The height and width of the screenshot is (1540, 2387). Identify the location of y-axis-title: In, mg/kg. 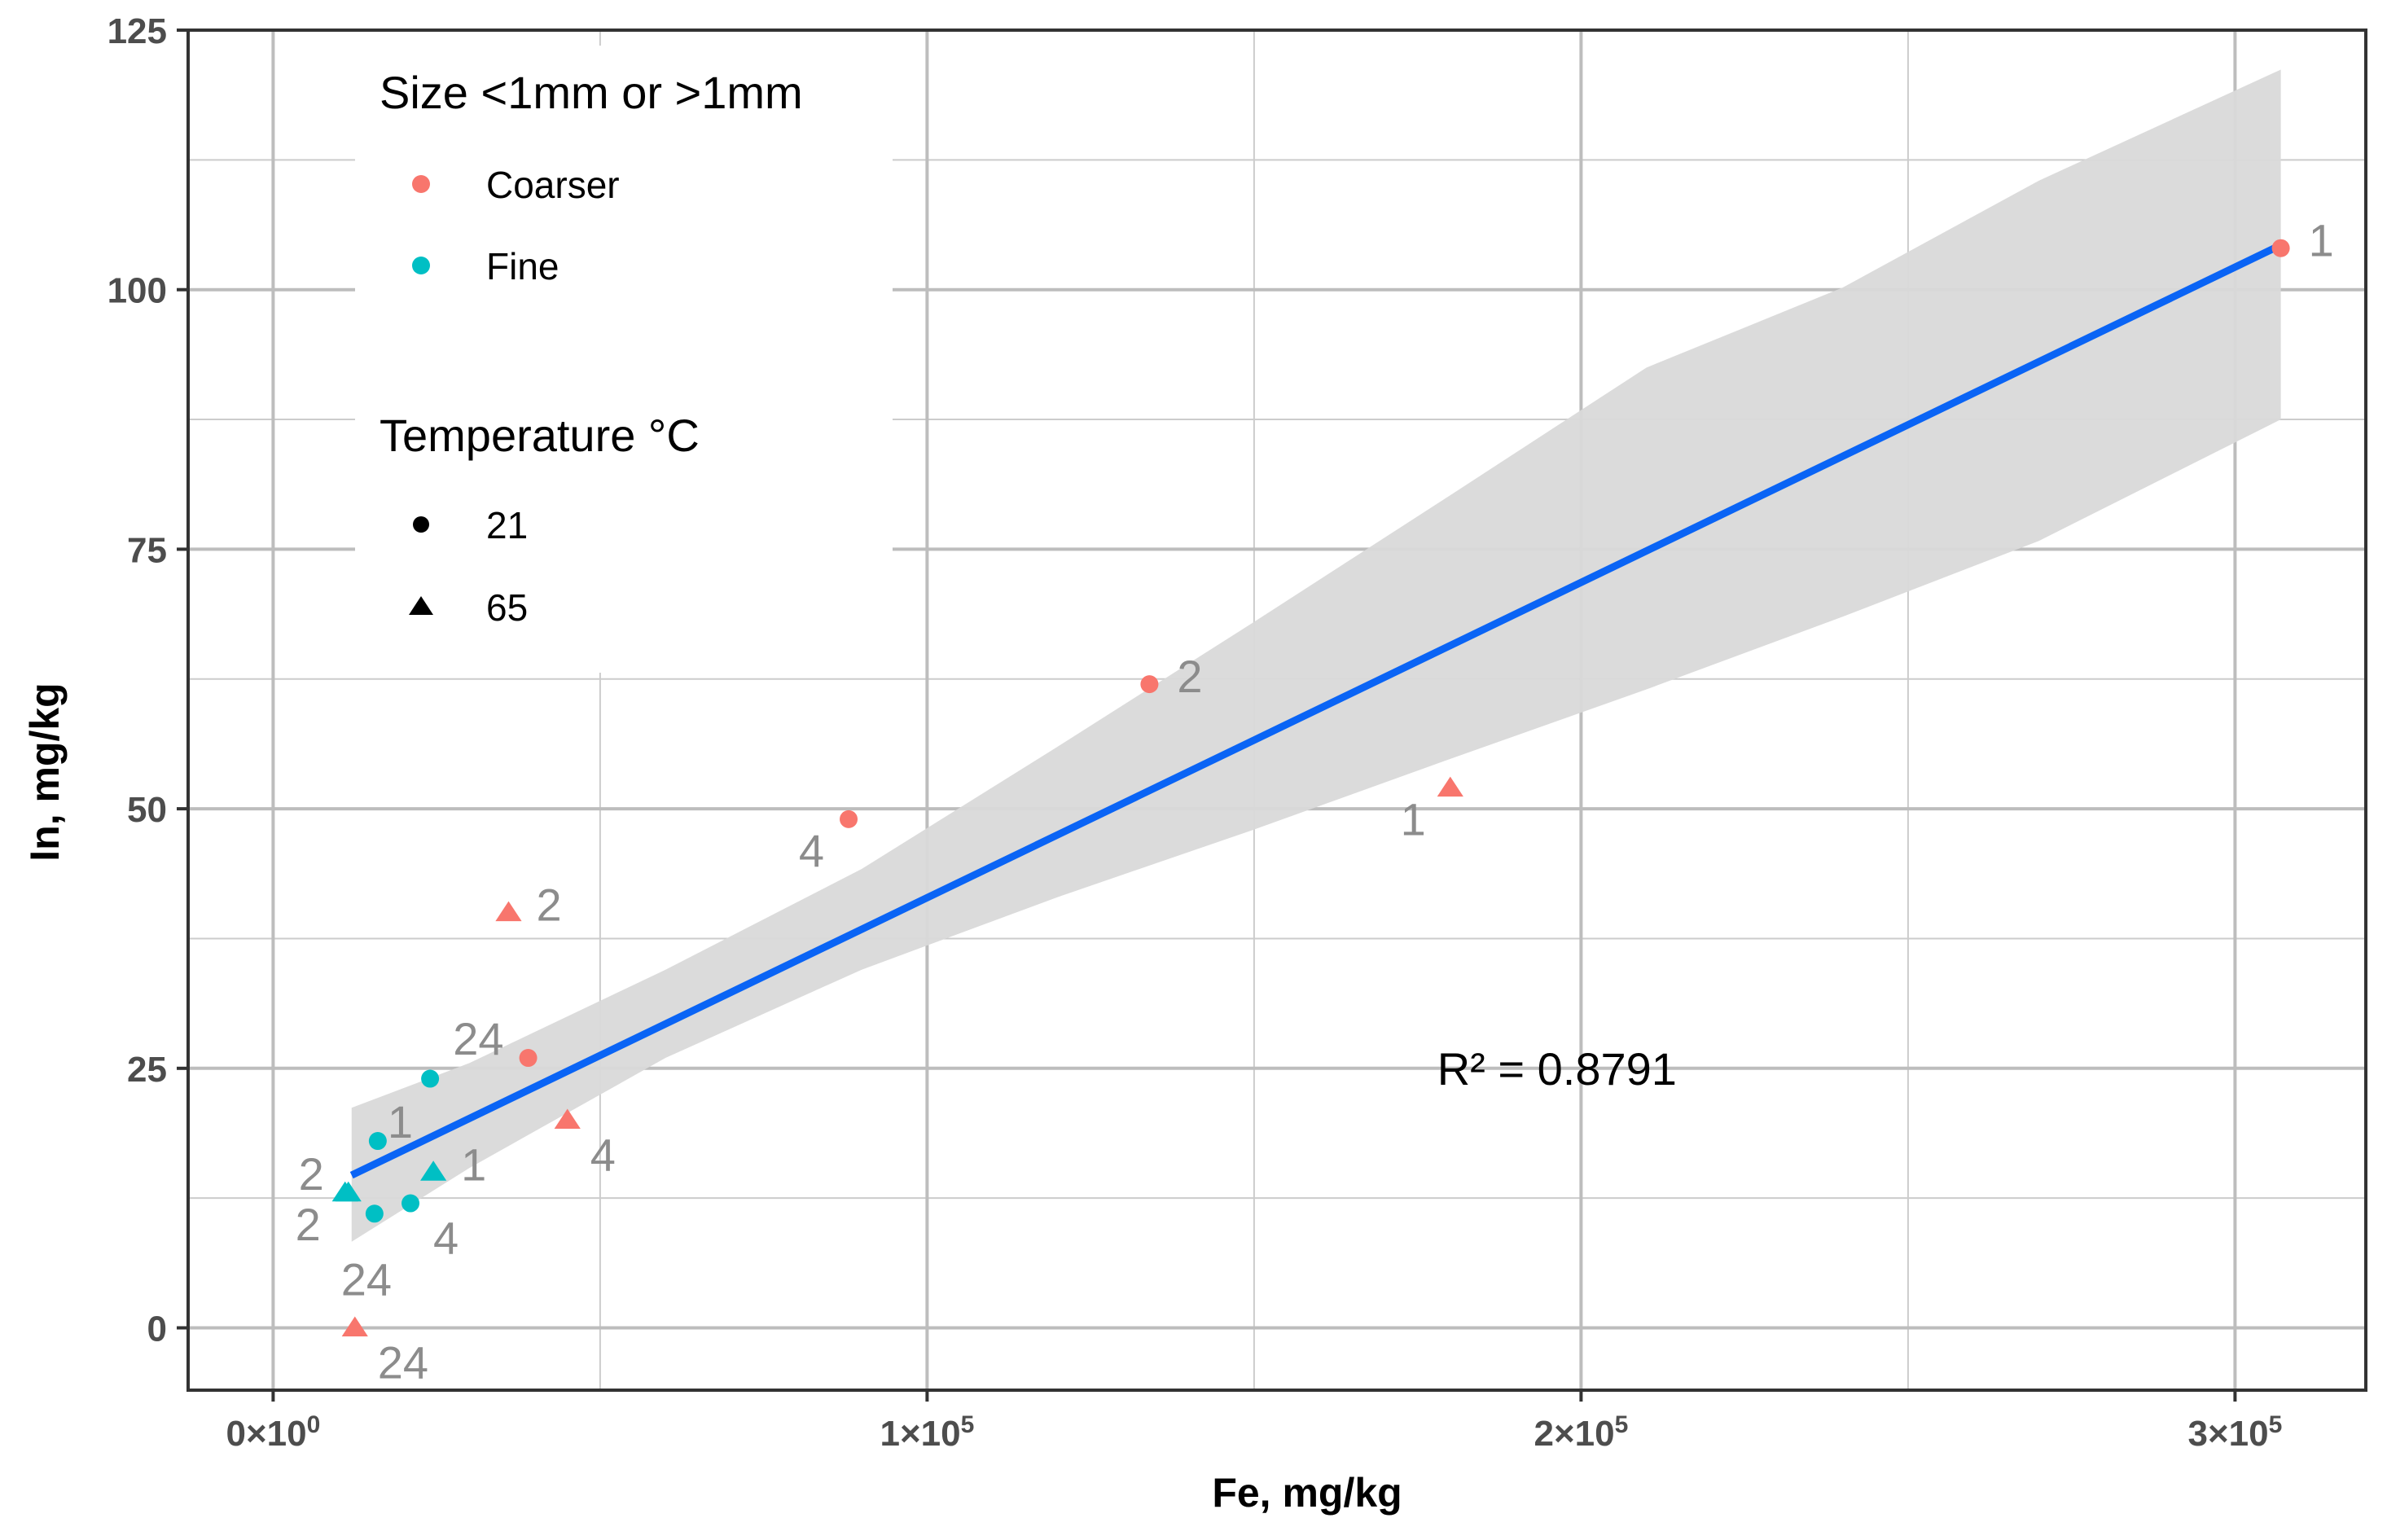
(45, 771).